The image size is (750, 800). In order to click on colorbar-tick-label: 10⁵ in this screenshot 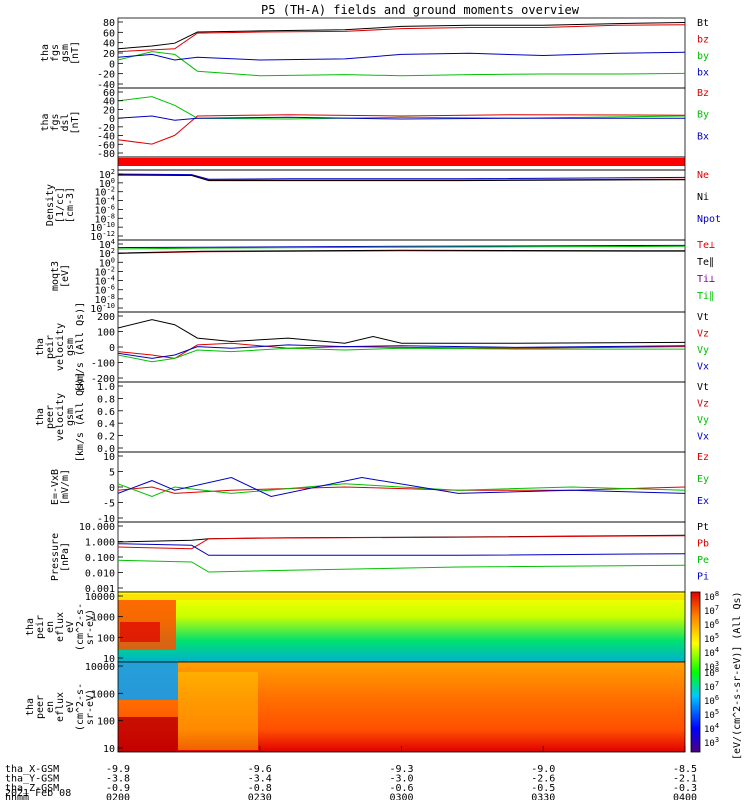, I will do `click(711, 638)`.